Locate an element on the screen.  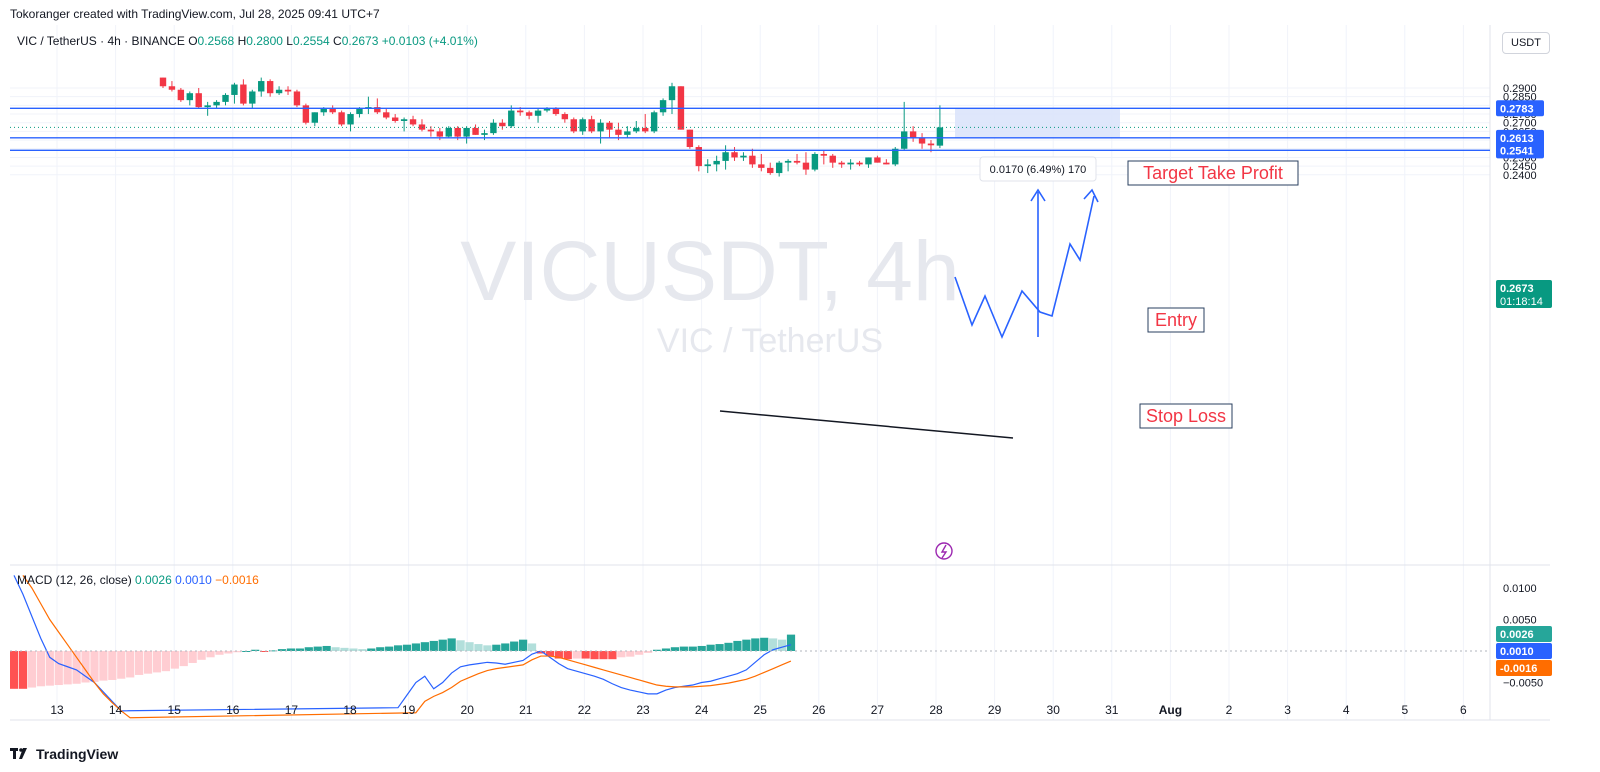
macd-signal-value: −0.0016 is located at coordinates (237, 580).